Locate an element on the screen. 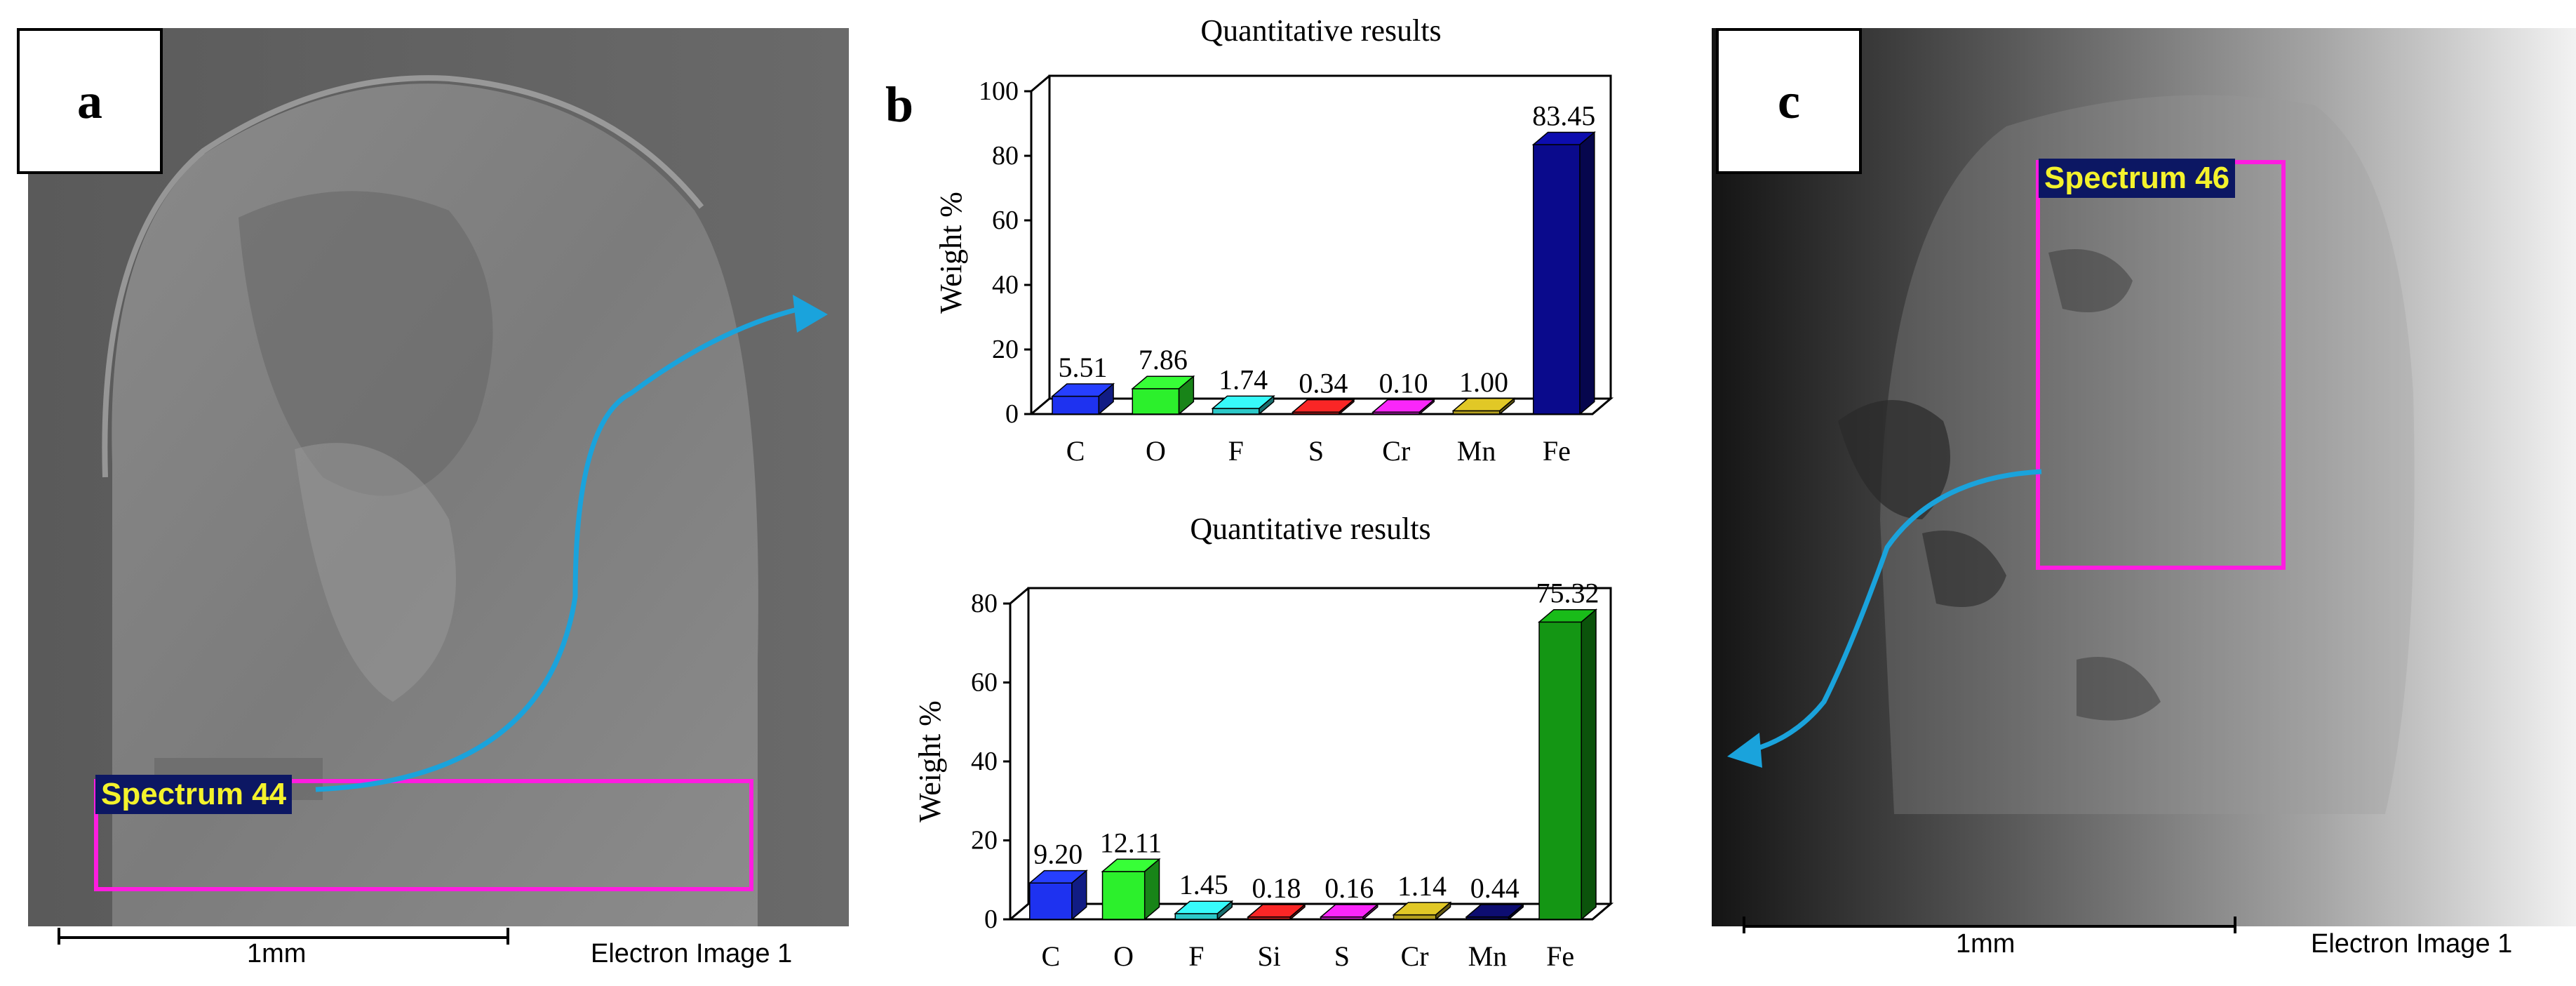 This screenshot has height=986, width=2576. data-label: 9.20 is located at coordinates (1057, 854).